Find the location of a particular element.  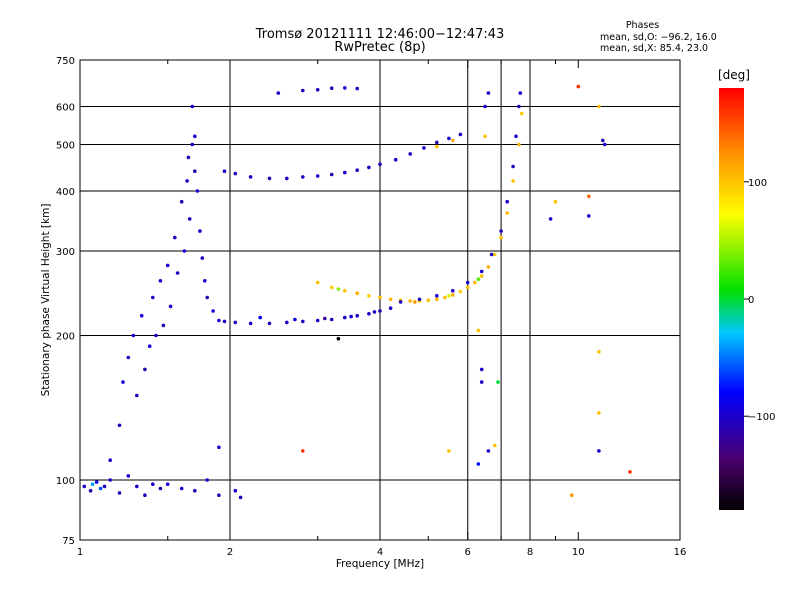

colorbar-tick-label: 100 is located at coordinates (757, 183).